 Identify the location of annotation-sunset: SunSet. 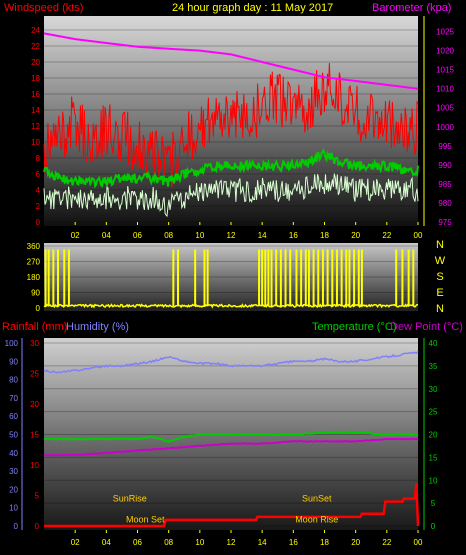
(317, 499).